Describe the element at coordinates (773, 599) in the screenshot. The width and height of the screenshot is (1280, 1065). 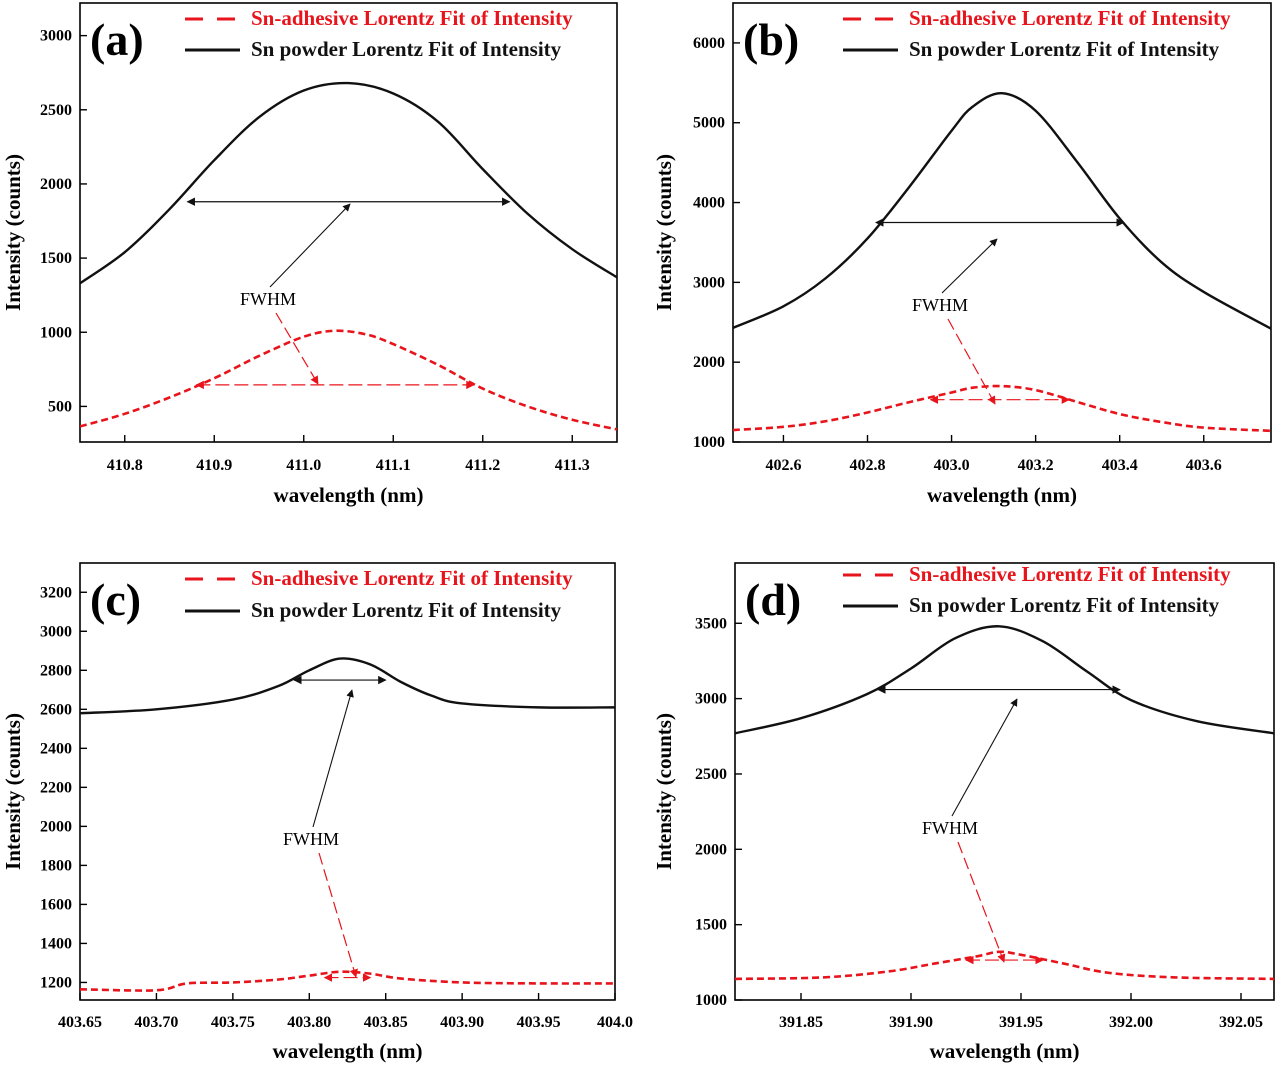
I see `panel-title: (d)` at that location.